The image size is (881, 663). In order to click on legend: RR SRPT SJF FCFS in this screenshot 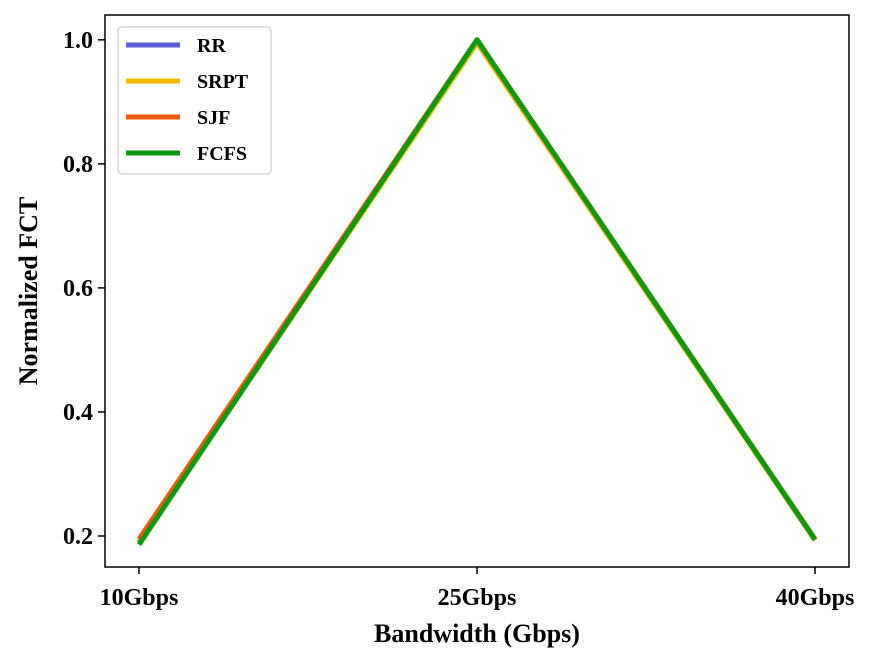, I will do `click(194, 100)`.